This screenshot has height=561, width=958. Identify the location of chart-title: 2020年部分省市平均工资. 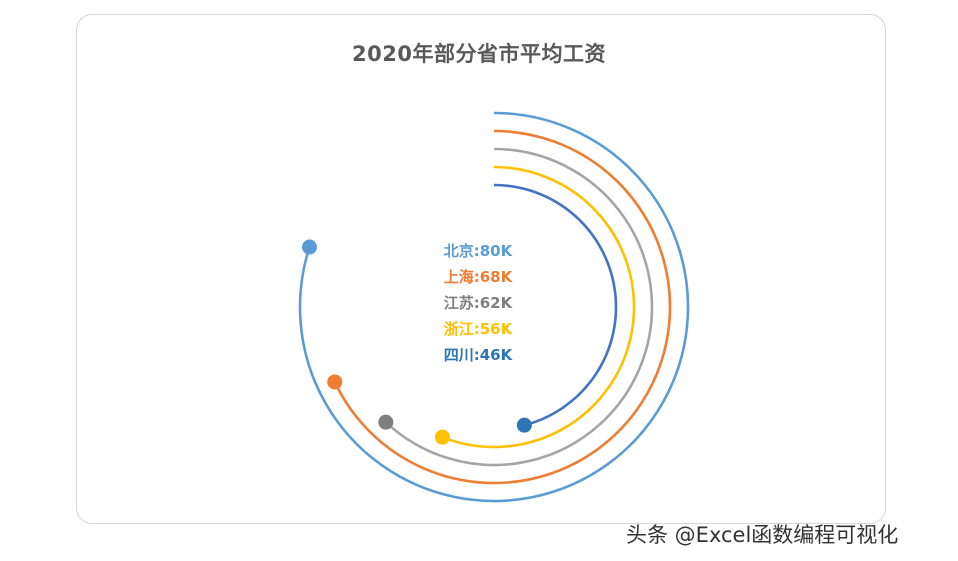
(479, 54).